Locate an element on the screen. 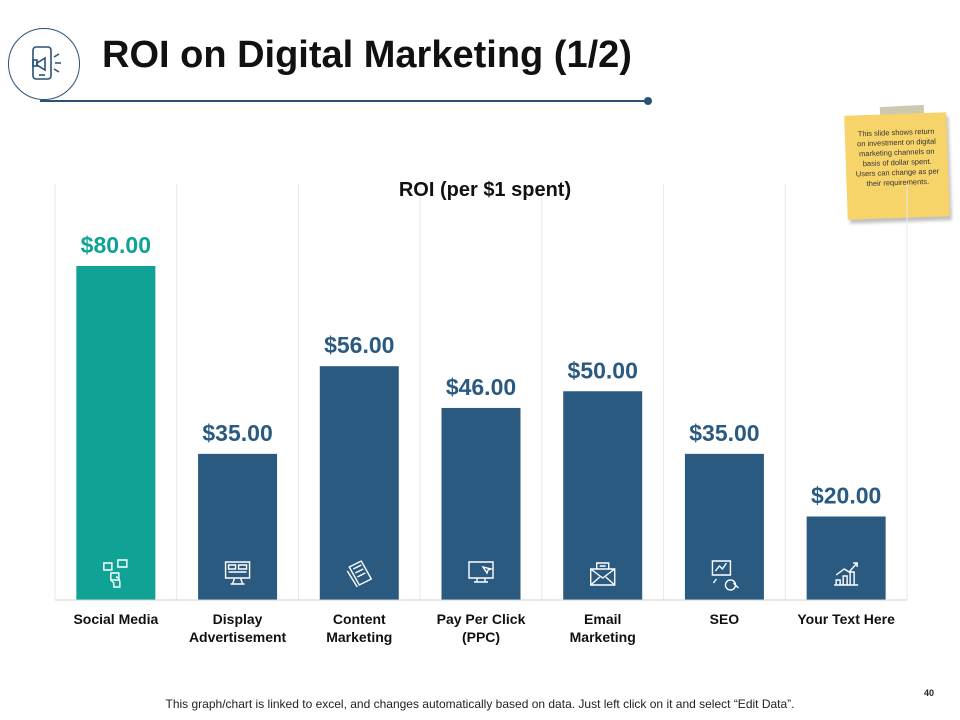 Image resolution: width=960 pixels, height=720 pixels. header-icon-circle is located at coordinates (44, 64).